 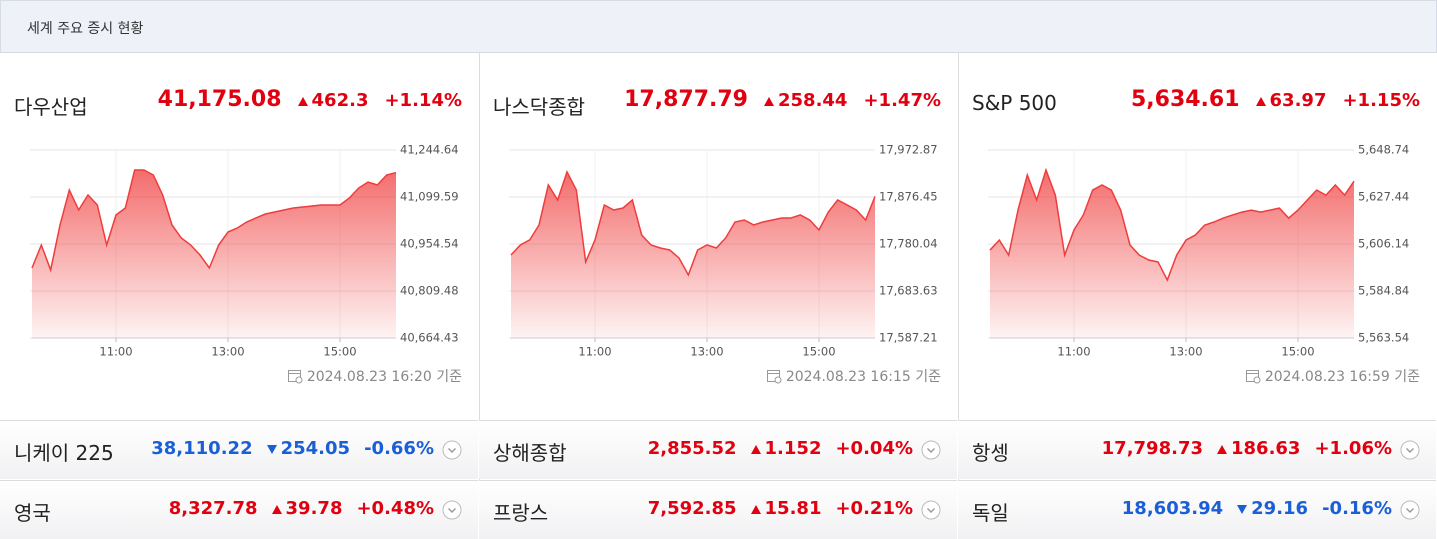 I want to click on index-quote: 5,634.61 63.97 +1.15%, so click(x=1275, y=99).